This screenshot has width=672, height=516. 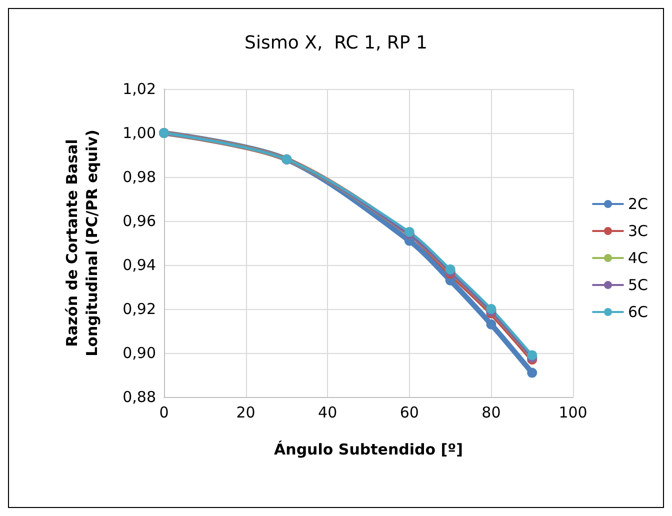 What do you see at coordinates (164, 413) in the screenshot?
I see `x-tick-label: 0` at bounding box center [164, 413].